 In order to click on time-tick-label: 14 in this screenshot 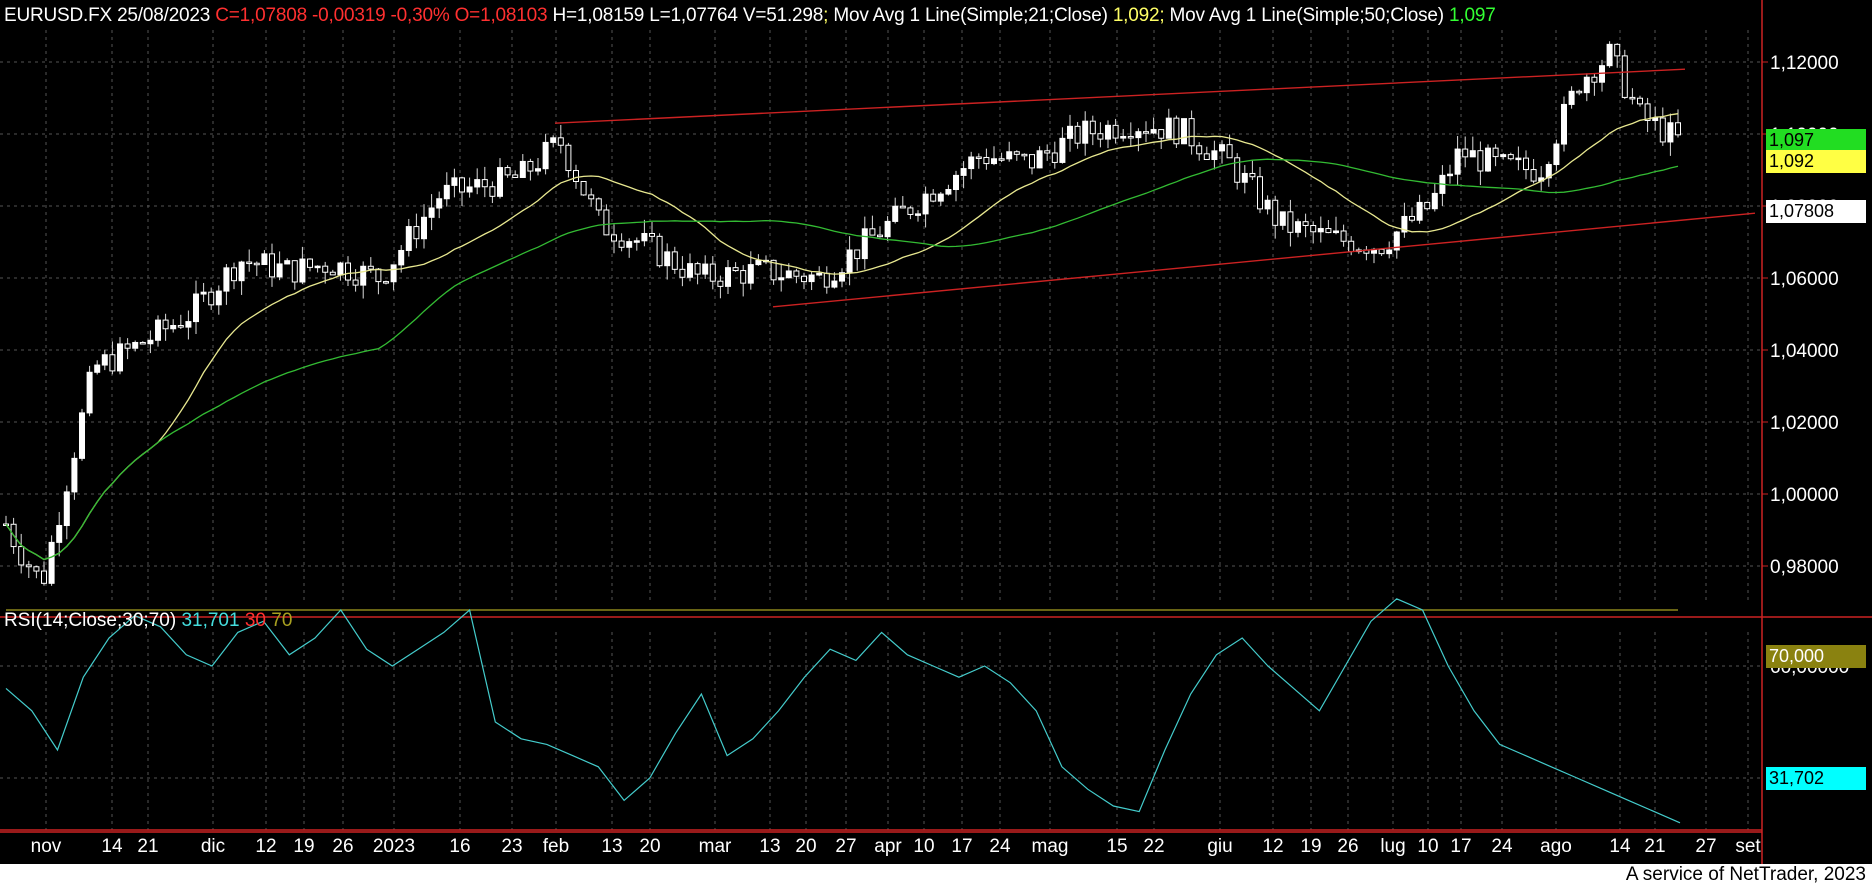, I will do `click(112, 846)`.